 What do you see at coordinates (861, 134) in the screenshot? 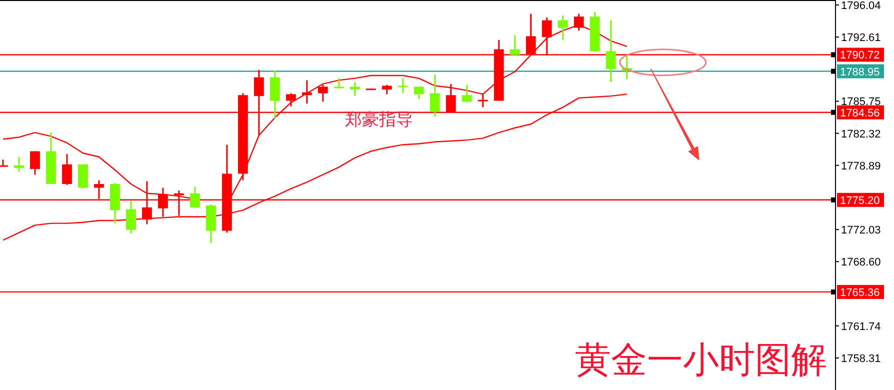
I see `y-tick-label: 1782.32` at bounding box center [861, 134].